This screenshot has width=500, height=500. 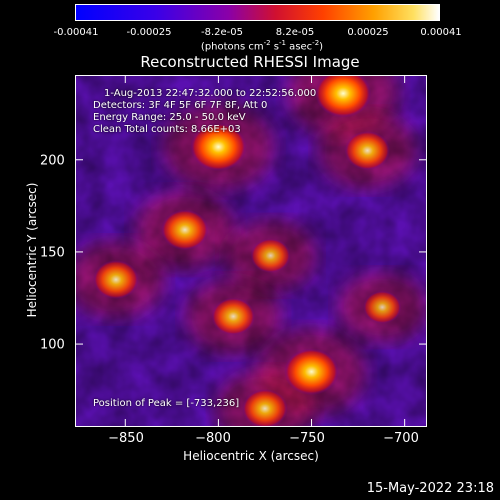 I want to click on x-tick-label: −750, so click(x=307, y=438).